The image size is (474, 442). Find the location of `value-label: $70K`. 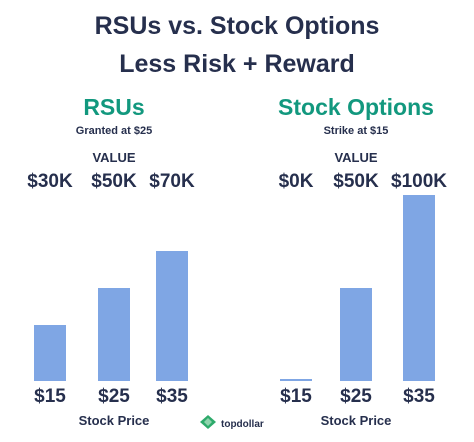

value-label: $70K is located at coordinates (172, 181).